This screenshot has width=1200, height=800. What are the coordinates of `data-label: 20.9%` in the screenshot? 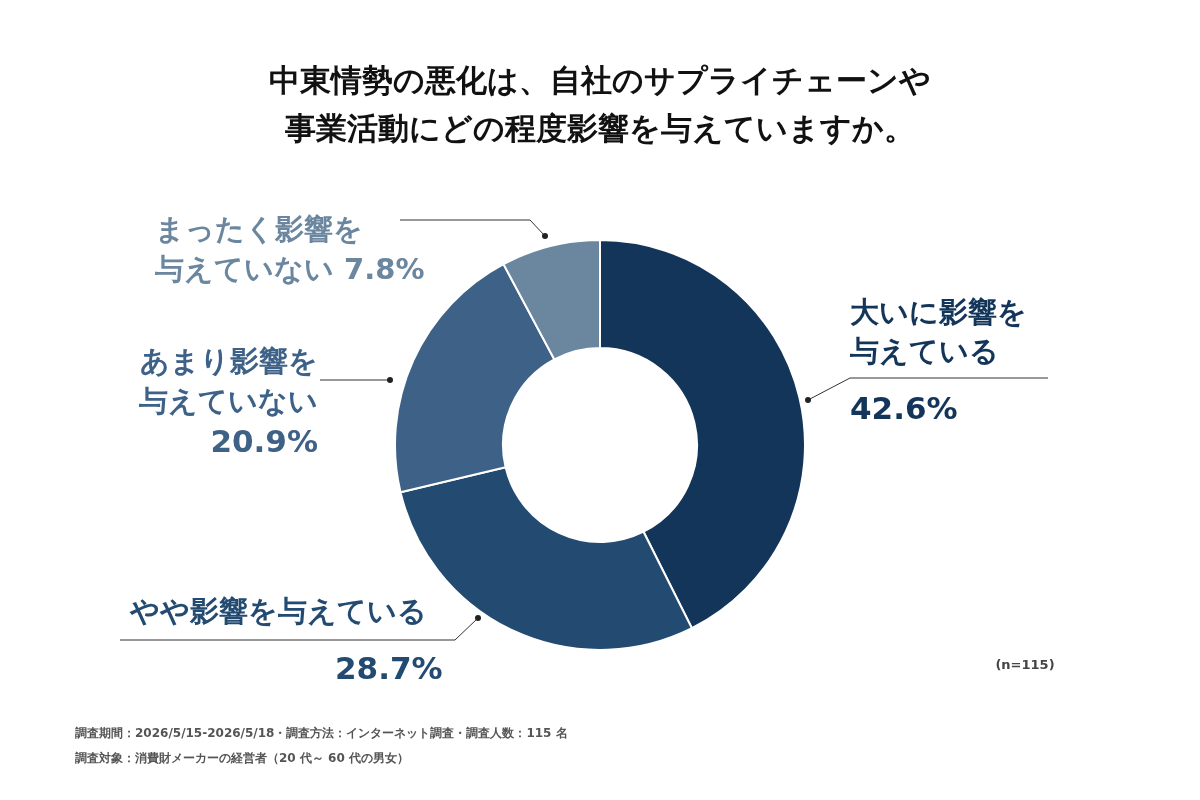 It's located at (264, 441).